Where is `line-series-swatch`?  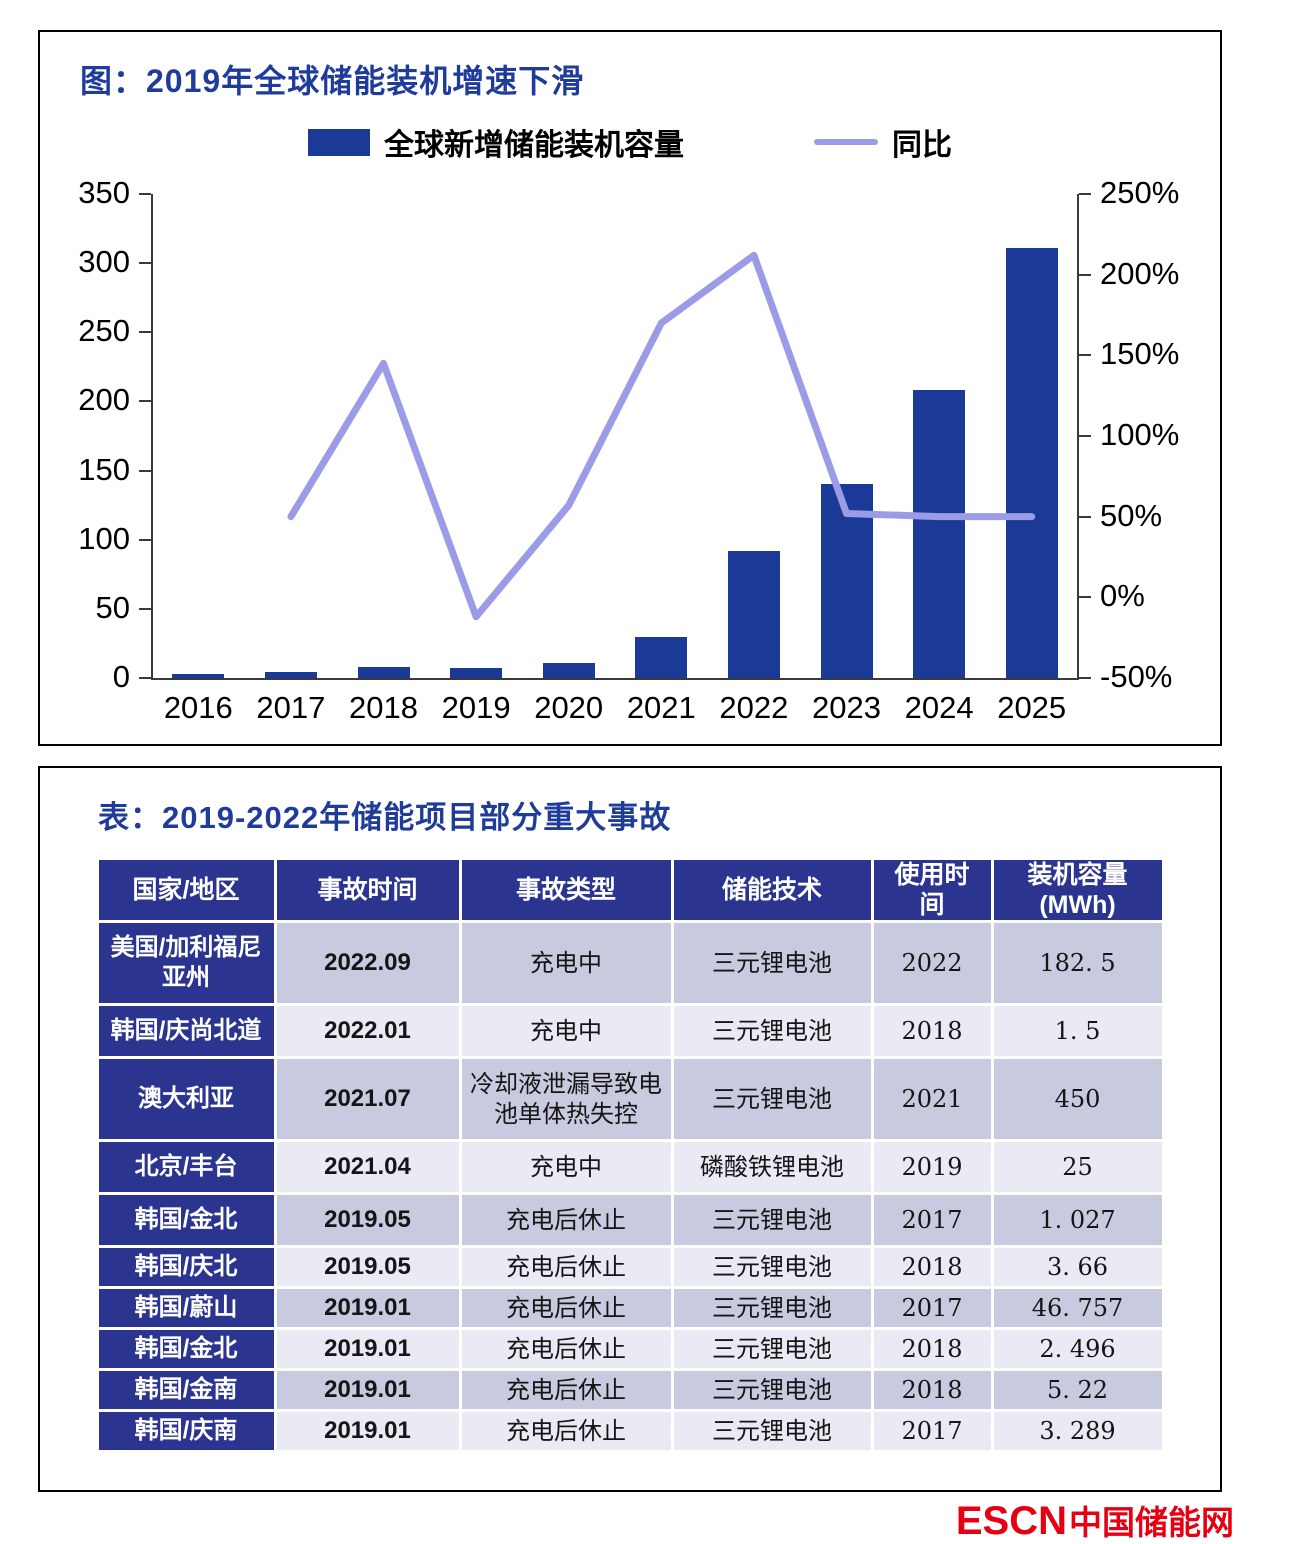 line-series-swatch is located at coordinates (846, 142).